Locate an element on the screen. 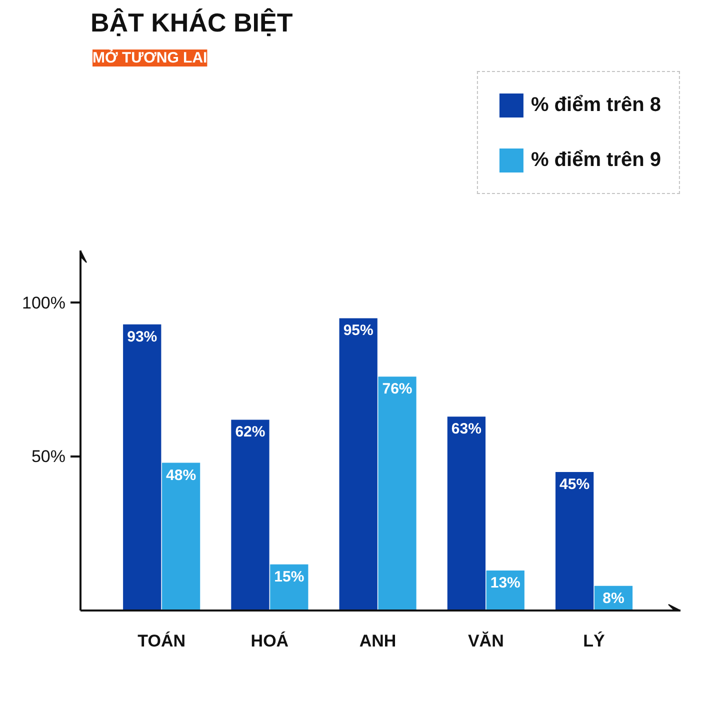 The image size is (720, 720). x-tick-label: VĂN is located at coordinates (486, 640).